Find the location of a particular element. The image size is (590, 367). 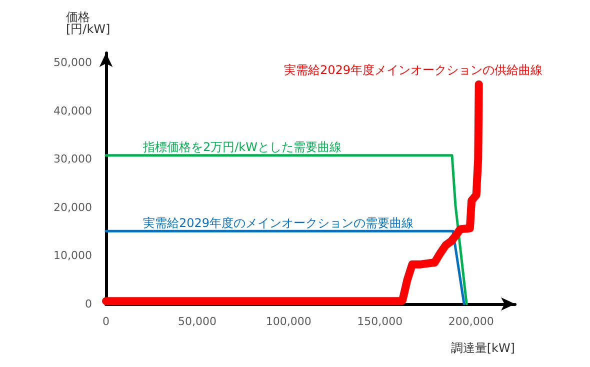

series-label: 指標価格を2万円/kWとした需要曲線 is located at coordinates (242, 147).